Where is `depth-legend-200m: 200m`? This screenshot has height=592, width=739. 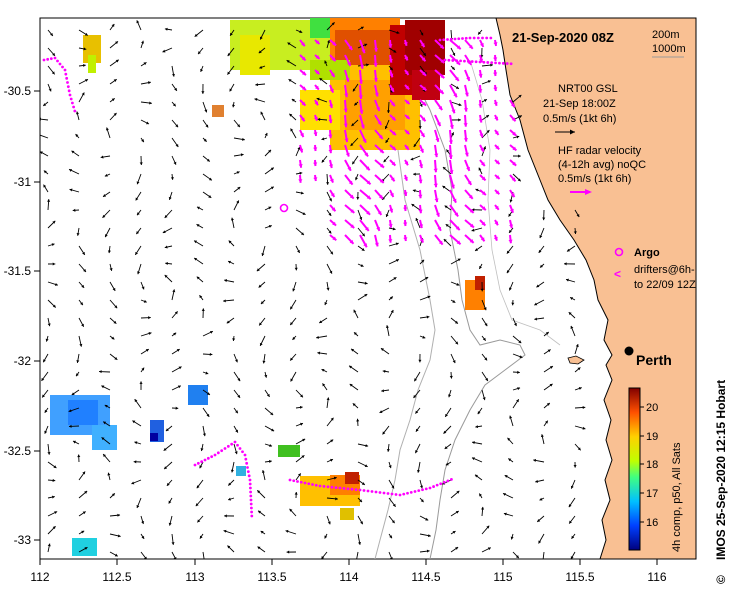 depth-legend-200m: 200m is located at coordinates (666, 35).